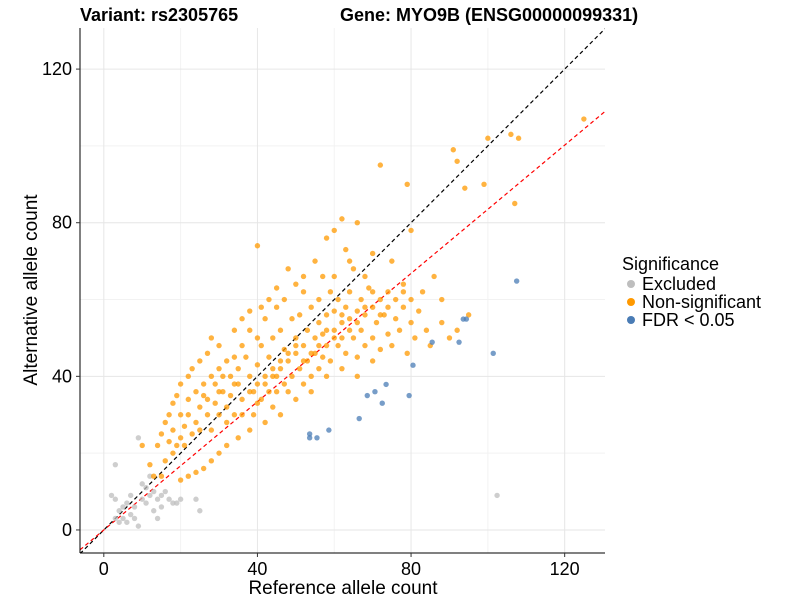 The width and height of the screenshot is (800, 600). What do you see at coordinates (31, 290) in the screenshot?
I see `y-axis-label: Alternative allele count` at bounding box center [31, 290].